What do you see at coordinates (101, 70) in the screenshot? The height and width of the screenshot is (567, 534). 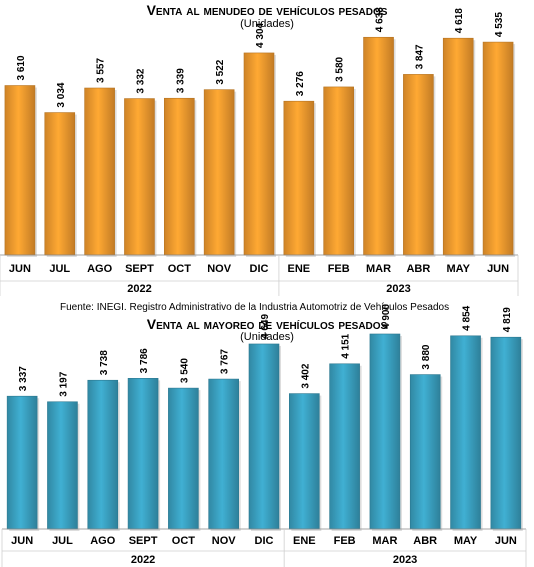 I see `value-label-2: 3 557` at bounding box center [101, 70].